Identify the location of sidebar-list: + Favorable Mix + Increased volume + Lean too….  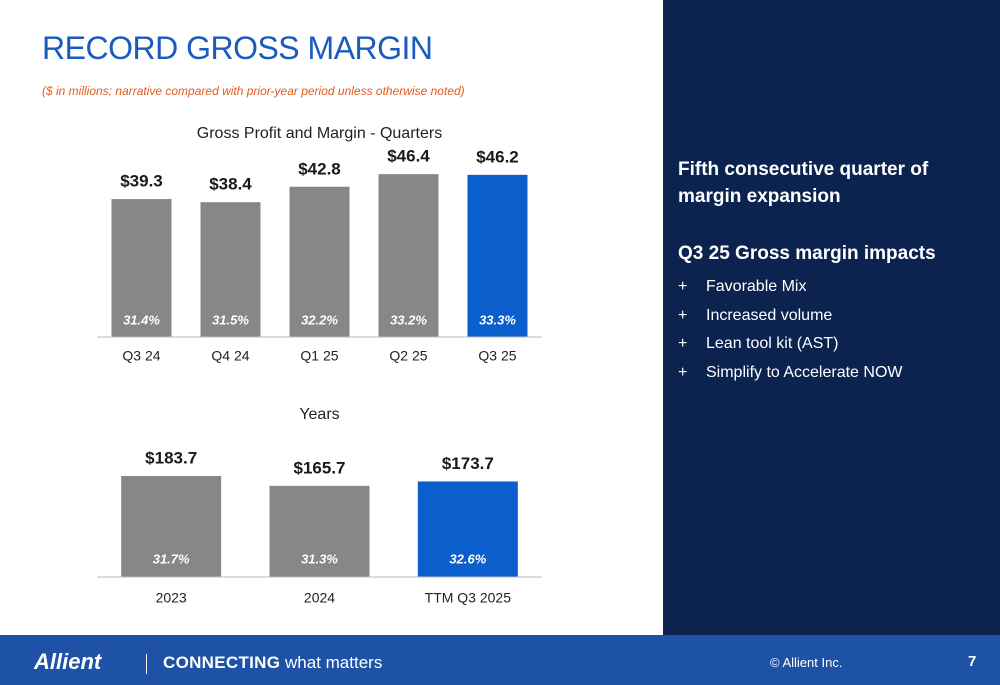
(833, 335).